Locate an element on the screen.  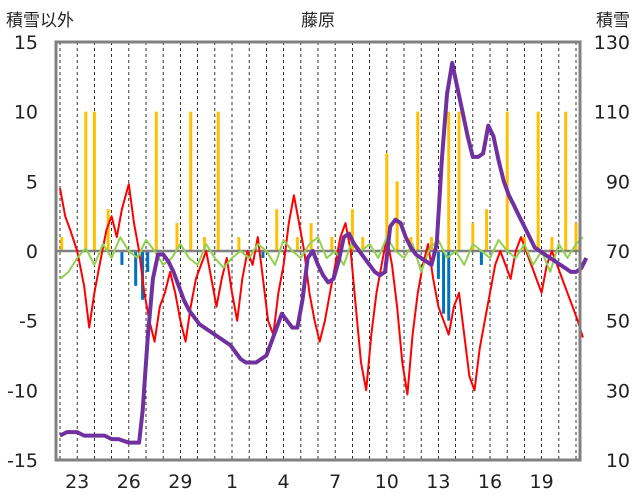
x-tick-label: 16 is located at coordinates (490, 482).